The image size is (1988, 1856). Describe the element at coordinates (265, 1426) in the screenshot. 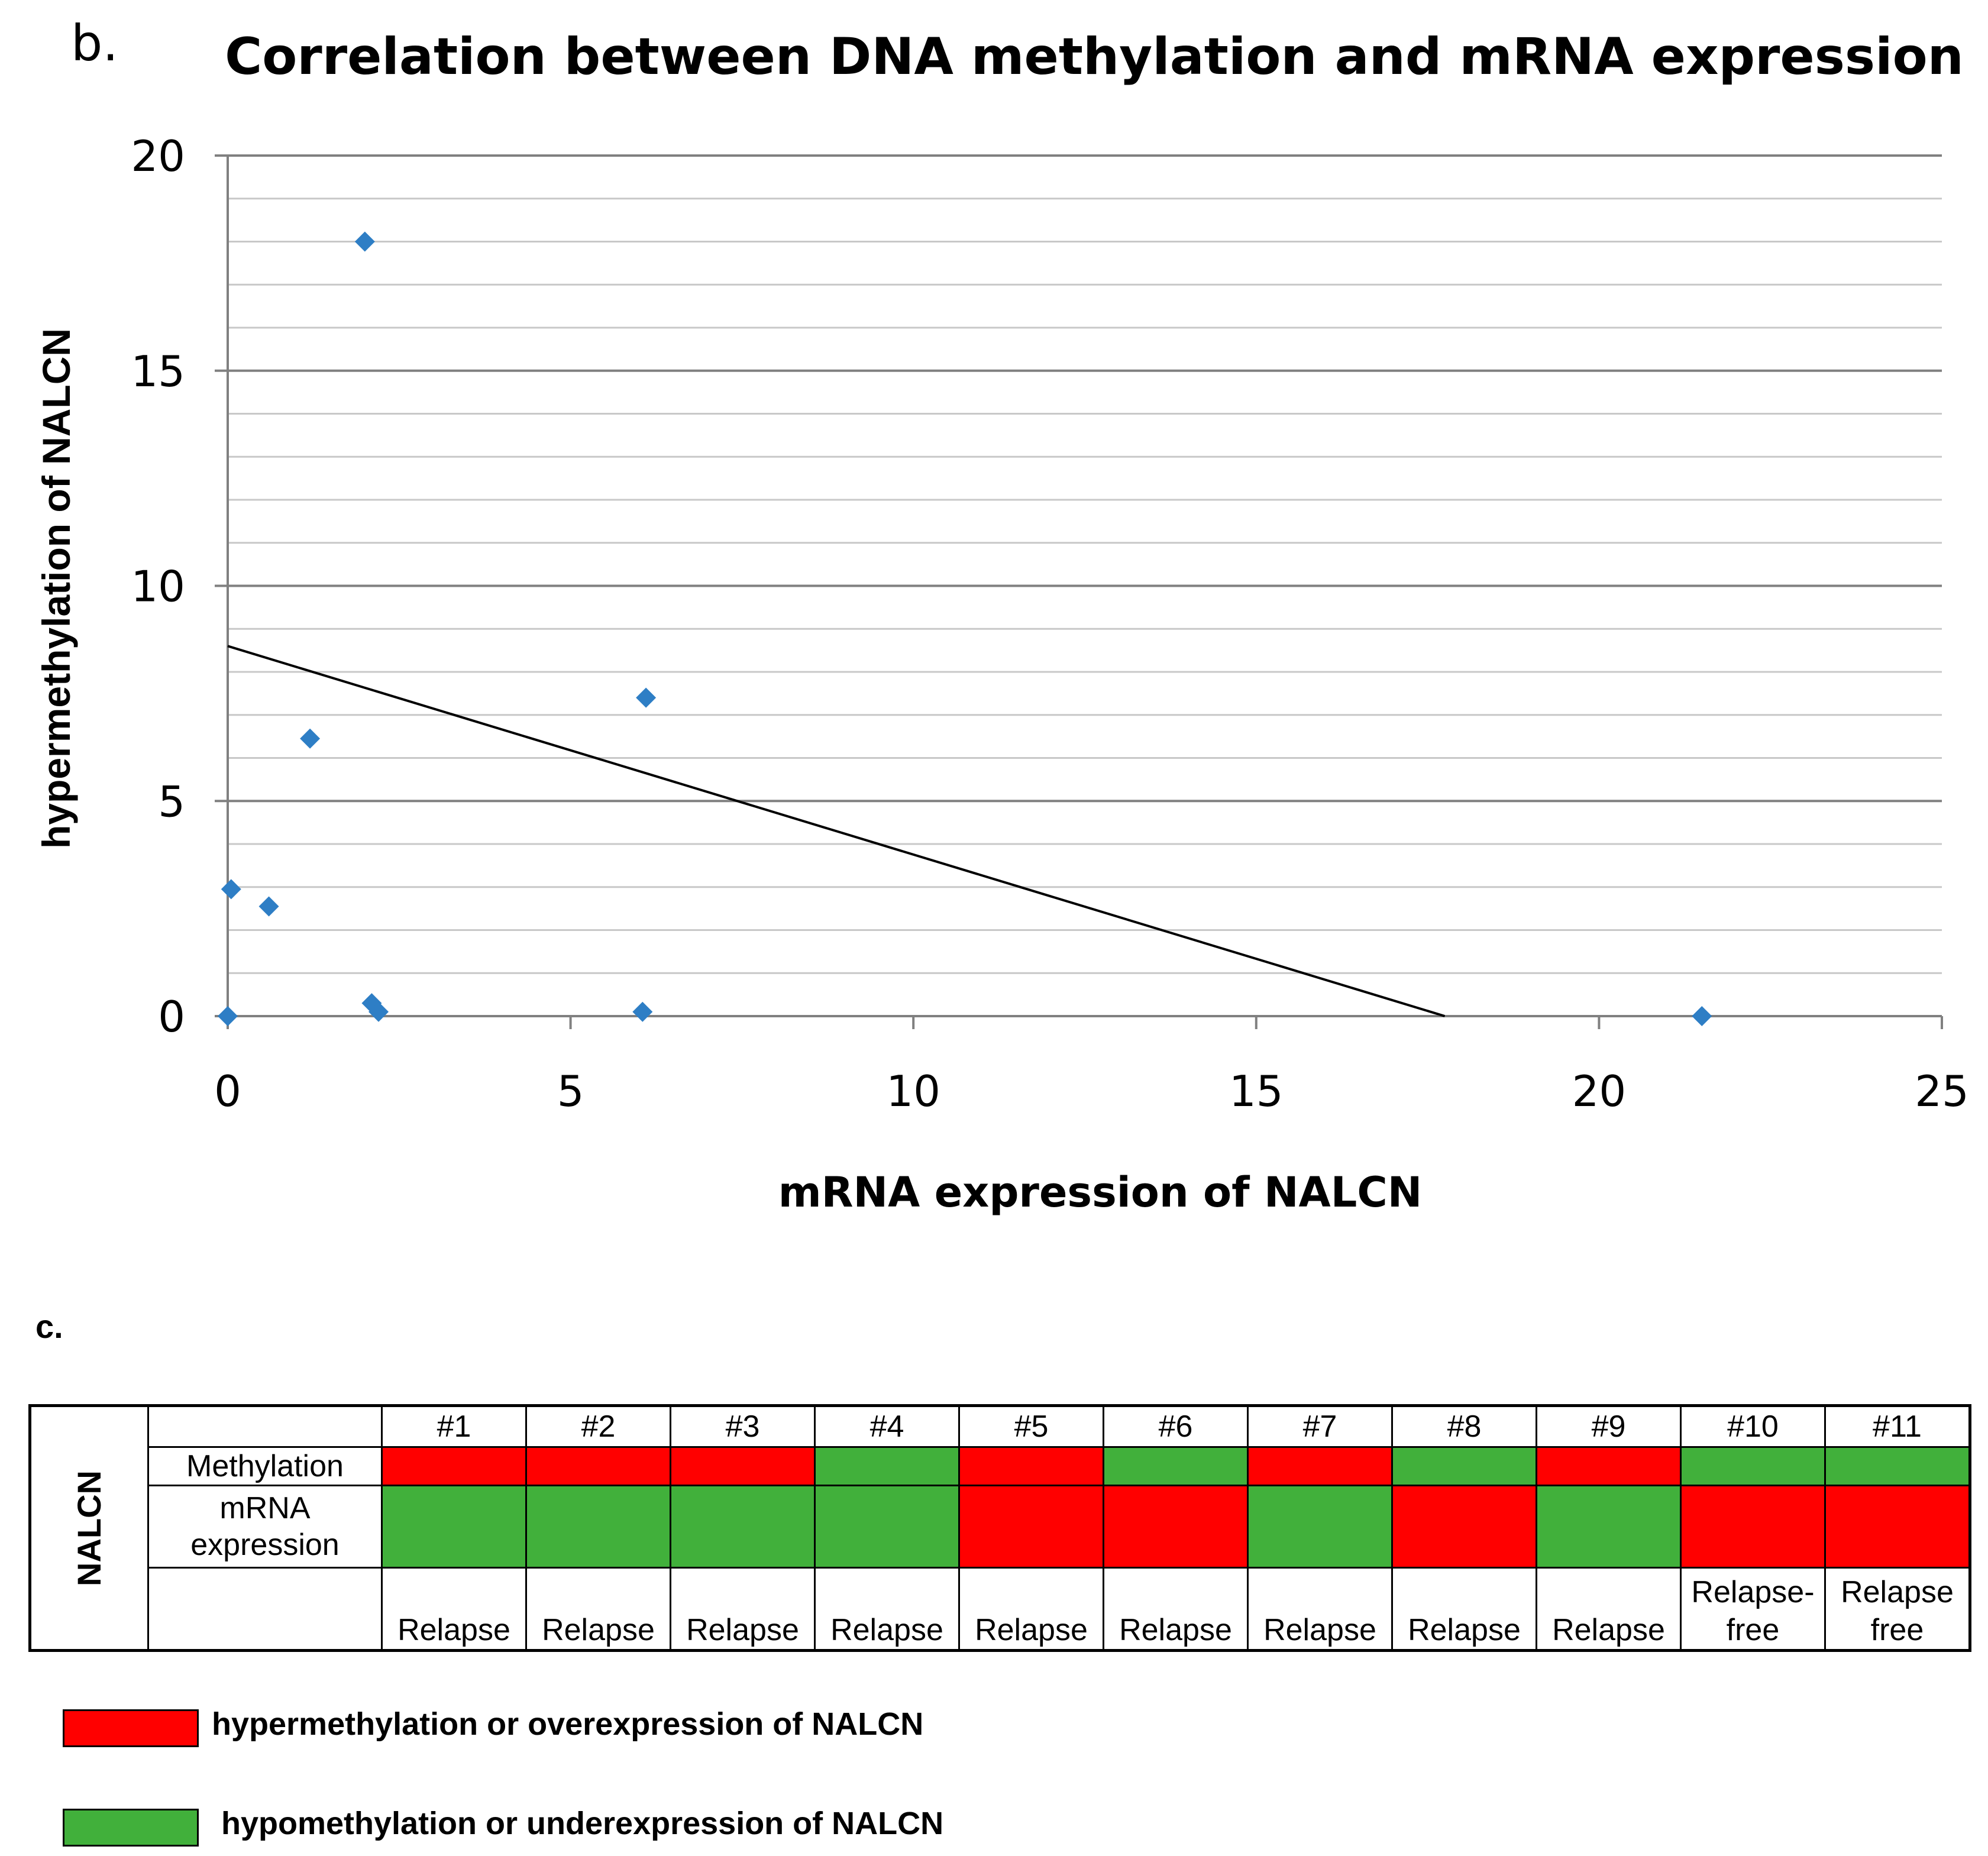

I see `header-blank-cell` at that location.